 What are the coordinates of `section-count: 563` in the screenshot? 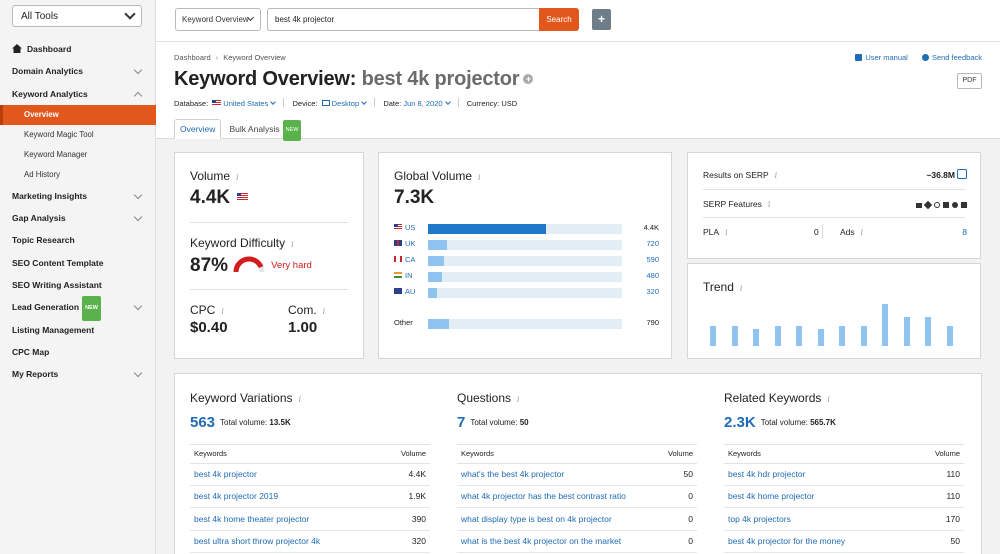 It's located at (203, 422).